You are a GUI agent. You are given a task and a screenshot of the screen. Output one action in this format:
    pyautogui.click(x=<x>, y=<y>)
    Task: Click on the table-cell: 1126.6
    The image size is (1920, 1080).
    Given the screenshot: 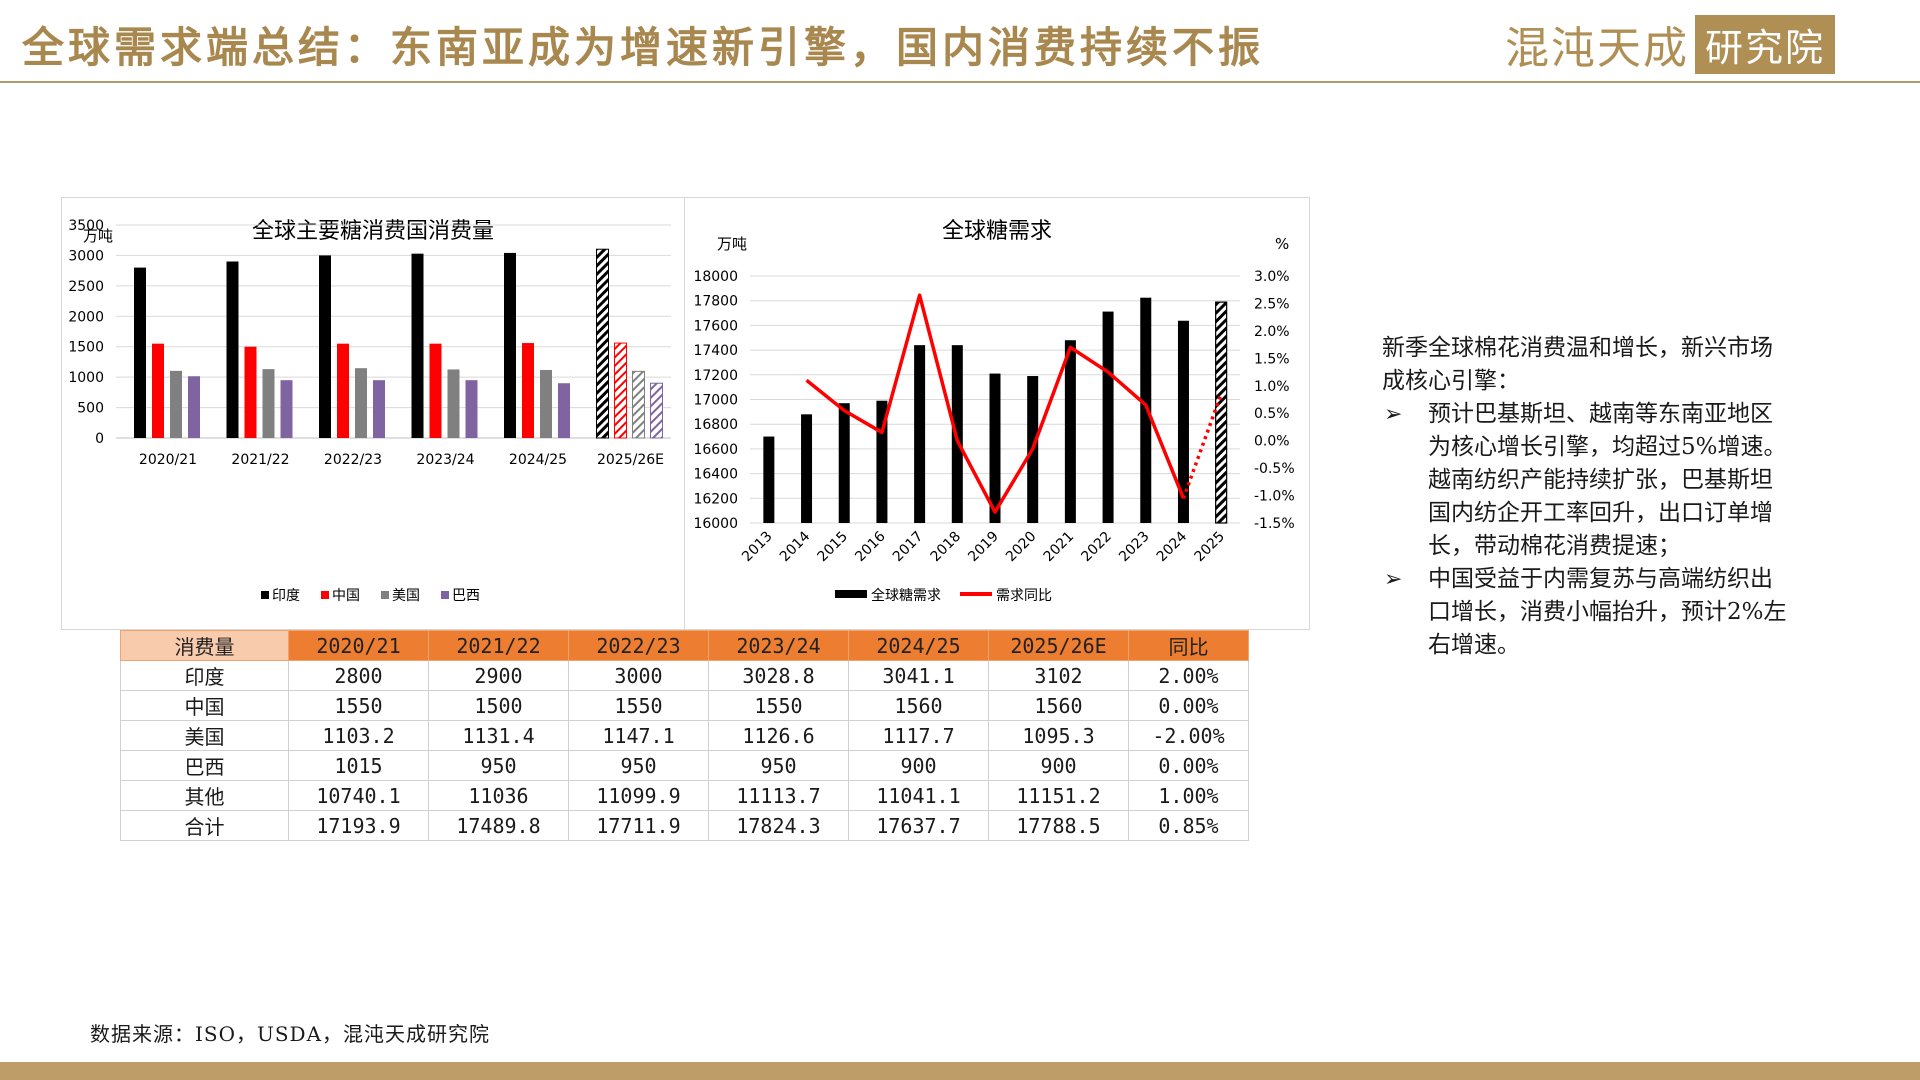 What is the action you would take?
    pyautogui.click(x=778, y=735)
    